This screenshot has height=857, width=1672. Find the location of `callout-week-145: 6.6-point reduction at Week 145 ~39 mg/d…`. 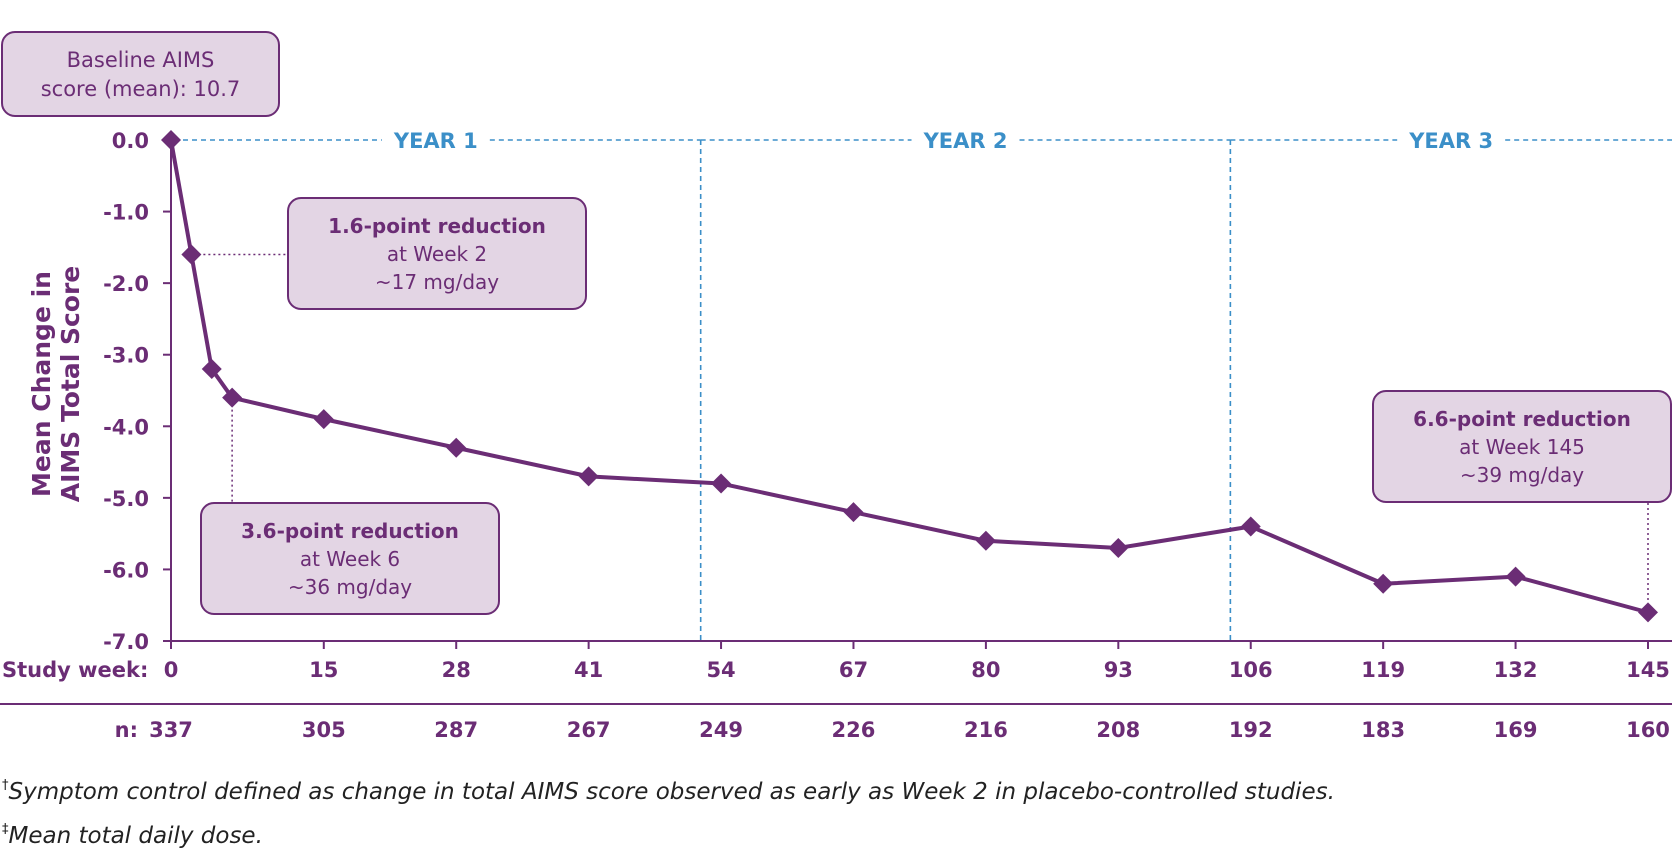

callout-week-145: 6.6-point reduction at Week 145 ~39 mg/d… is located at coordinates (1522, 446).